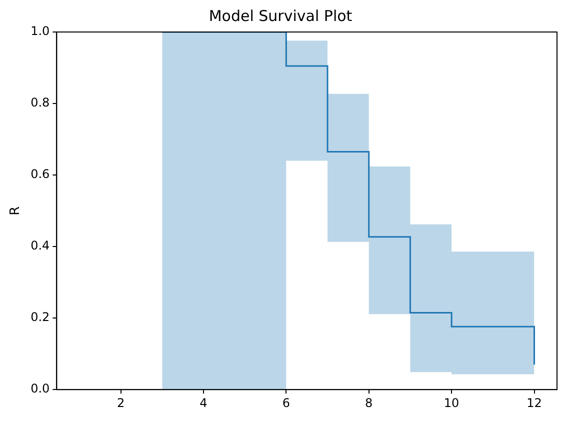 This screenshot has width=567, height=434. I want to click on chart-title: Model Survival Plot, so click(280, 15).